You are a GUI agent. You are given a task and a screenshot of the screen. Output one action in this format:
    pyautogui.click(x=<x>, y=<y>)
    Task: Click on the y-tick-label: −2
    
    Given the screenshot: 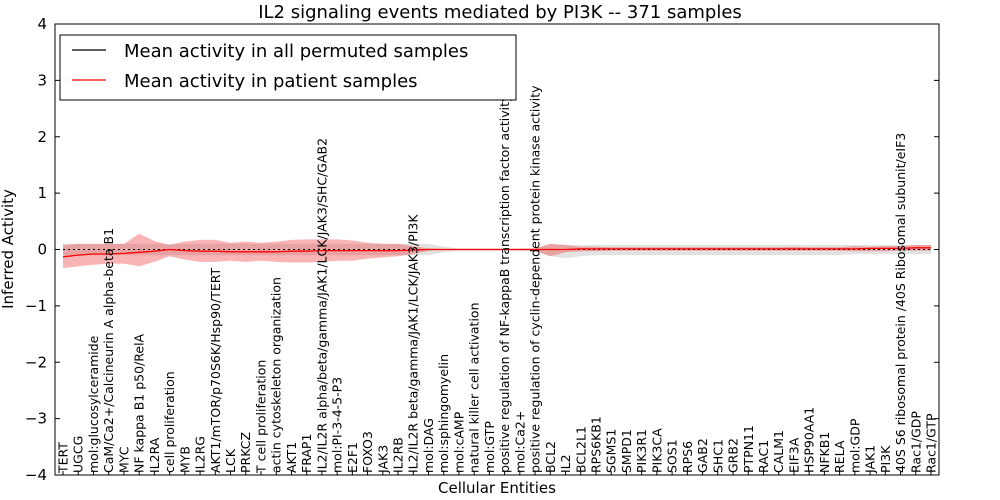 What is the action you would take?
    pyautogui.click(x=36, y=362)
    